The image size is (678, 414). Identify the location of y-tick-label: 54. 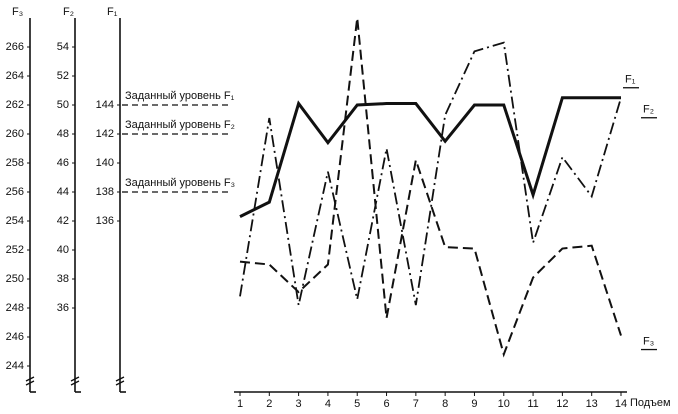
(63, 47).